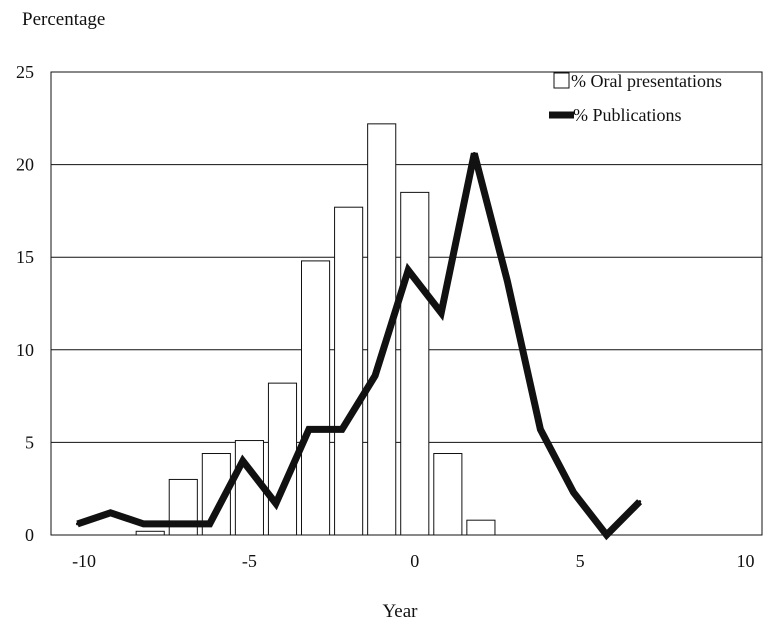  Describe the element at coordinates (627, 115) in the screenshot. I see `legend-label-publications: % Publications` at that location.